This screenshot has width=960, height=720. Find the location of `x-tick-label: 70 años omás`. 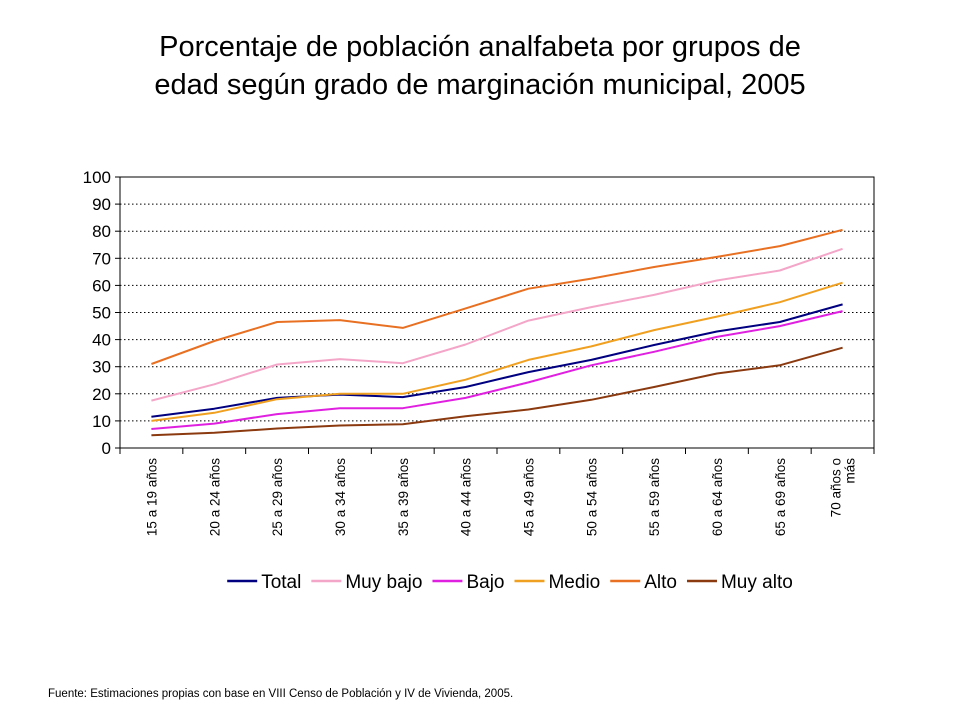

x-tick-label: 70 años omás is located at coordinates (843, 488).